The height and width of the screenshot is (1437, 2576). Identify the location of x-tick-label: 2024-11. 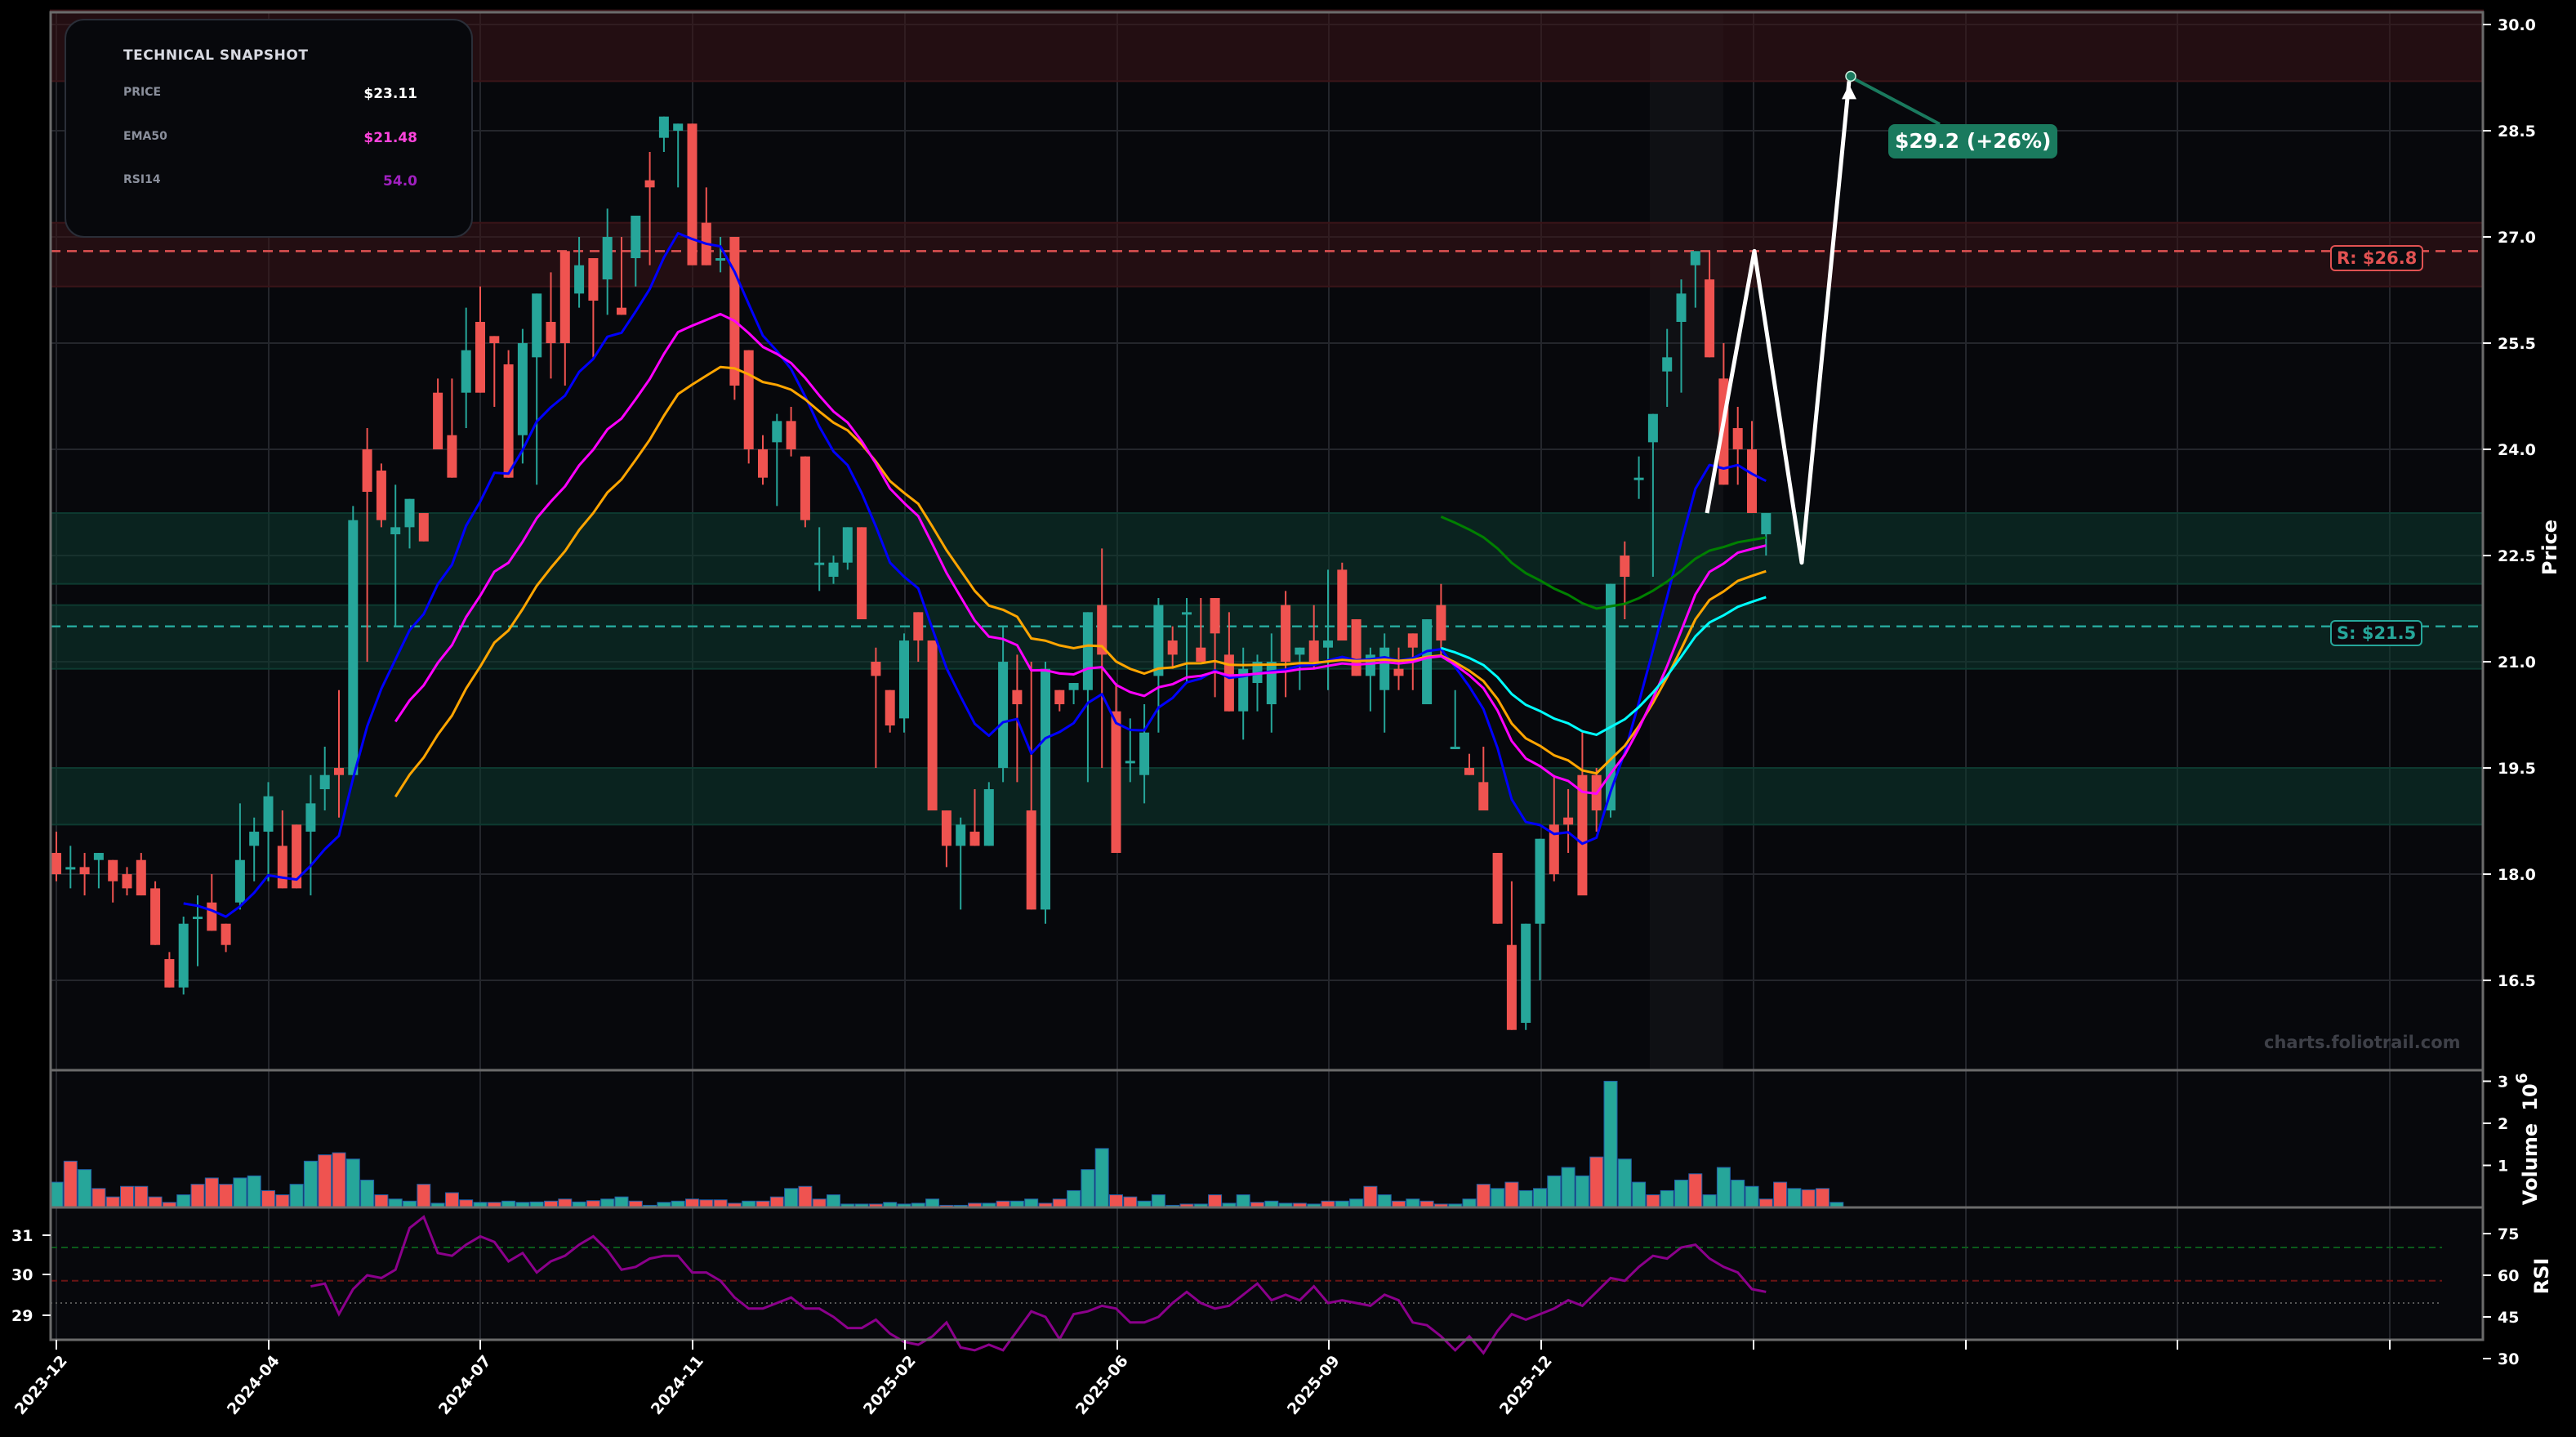
(677, 1385).